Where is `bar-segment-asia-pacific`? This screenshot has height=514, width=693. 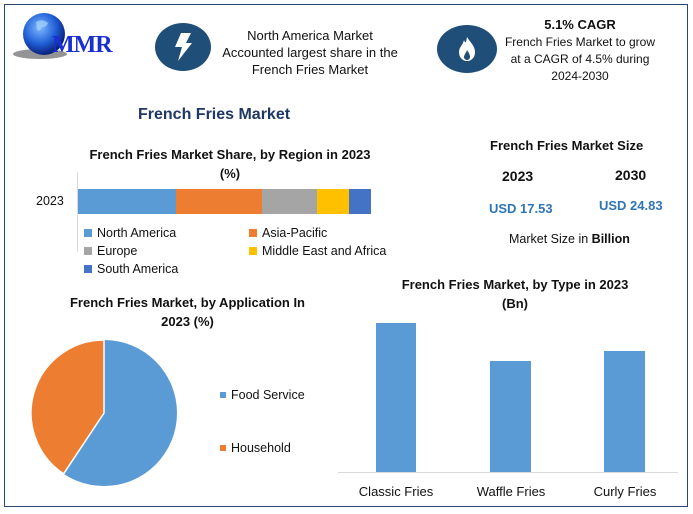
bar-segment-asia-pacific is located at coordinates (218, 201).